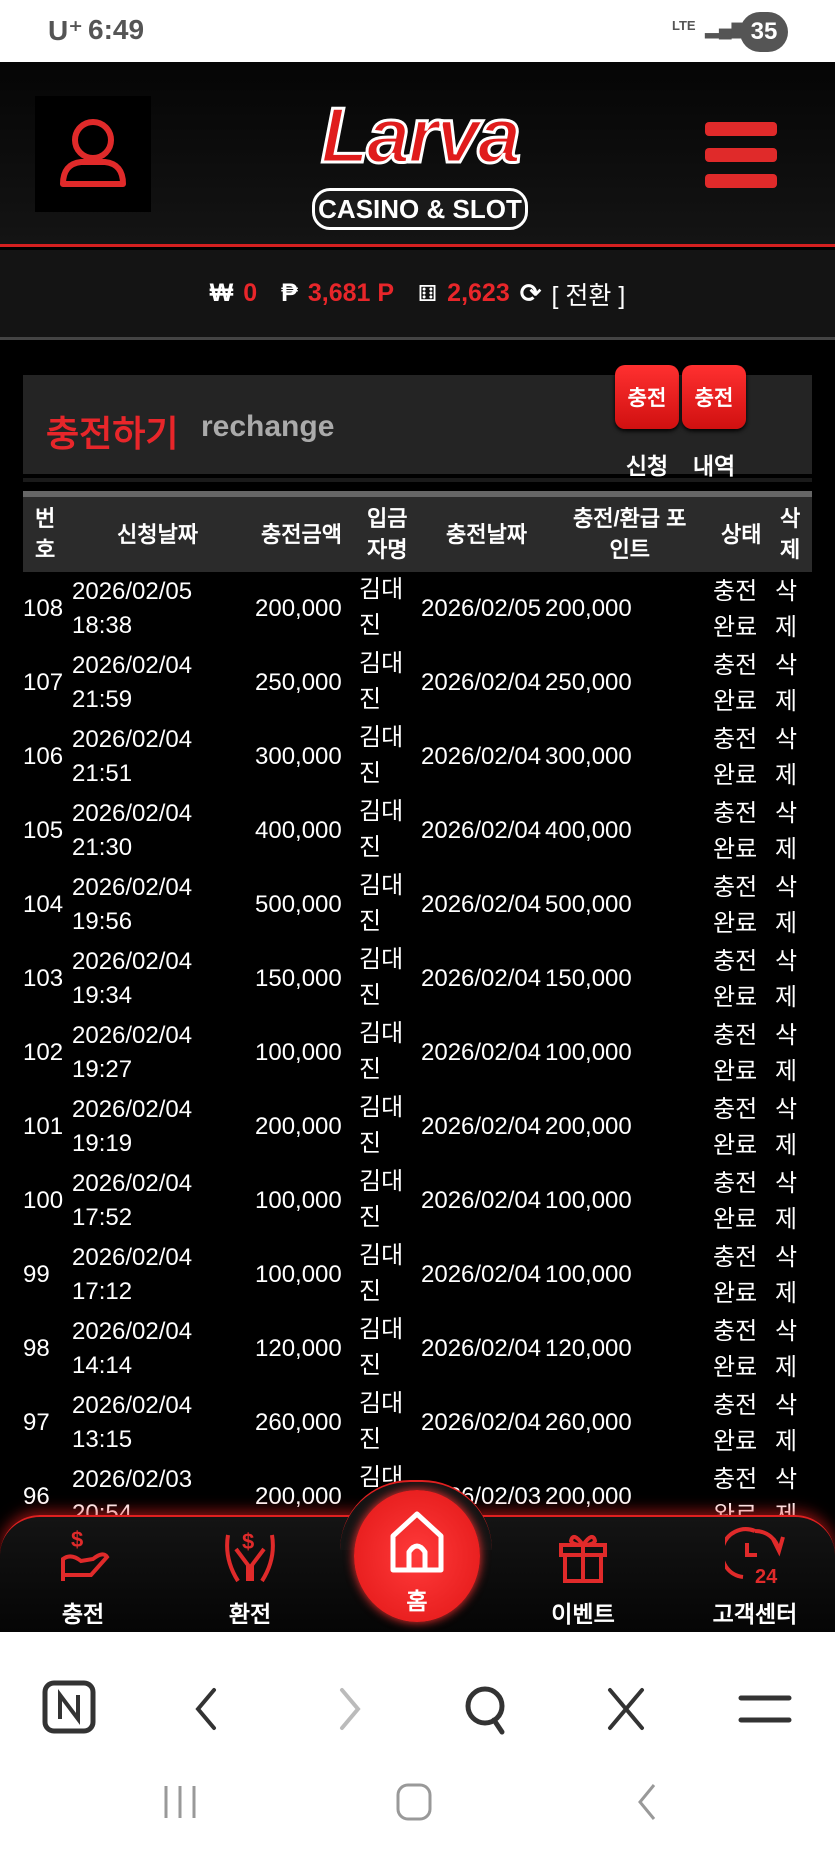 The height and width of the screenshot is (1856, 835). What do you see at coordinates (588, 295) in the screenshot?
I see `convert-link: [ 전환 ]` at bounding box center [588, 295].